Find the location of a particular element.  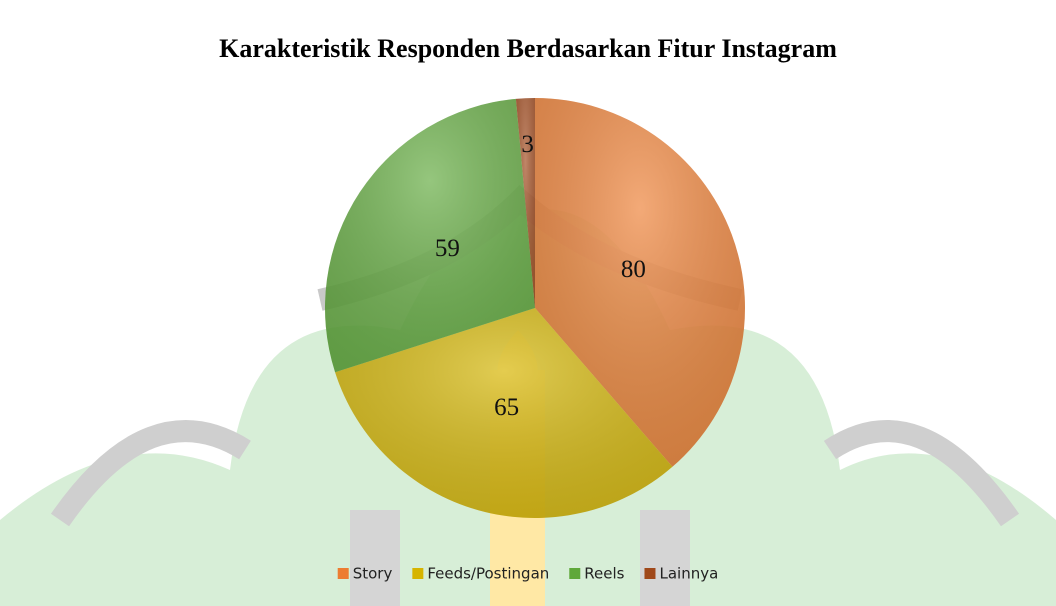

legend-label: Feeds/Postingan is located at coordinates (488, 574).